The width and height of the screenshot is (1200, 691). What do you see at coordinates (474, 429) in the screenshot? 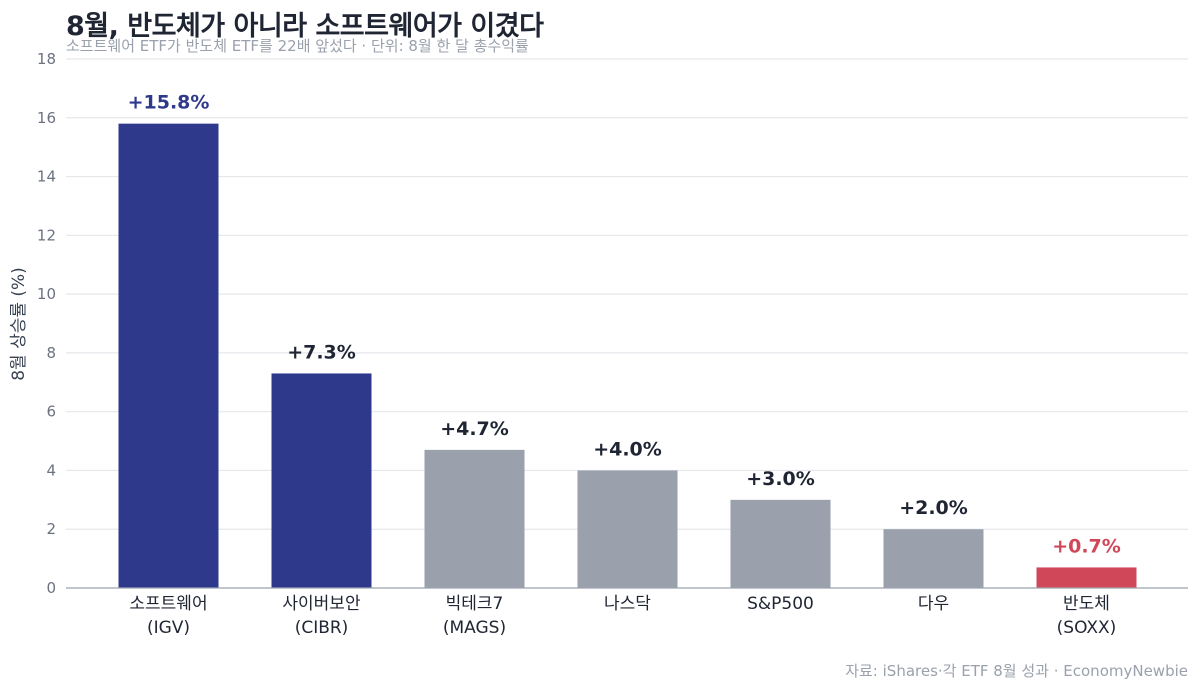
I see `value-label: +4.7%` at bounding box center [474, 429].